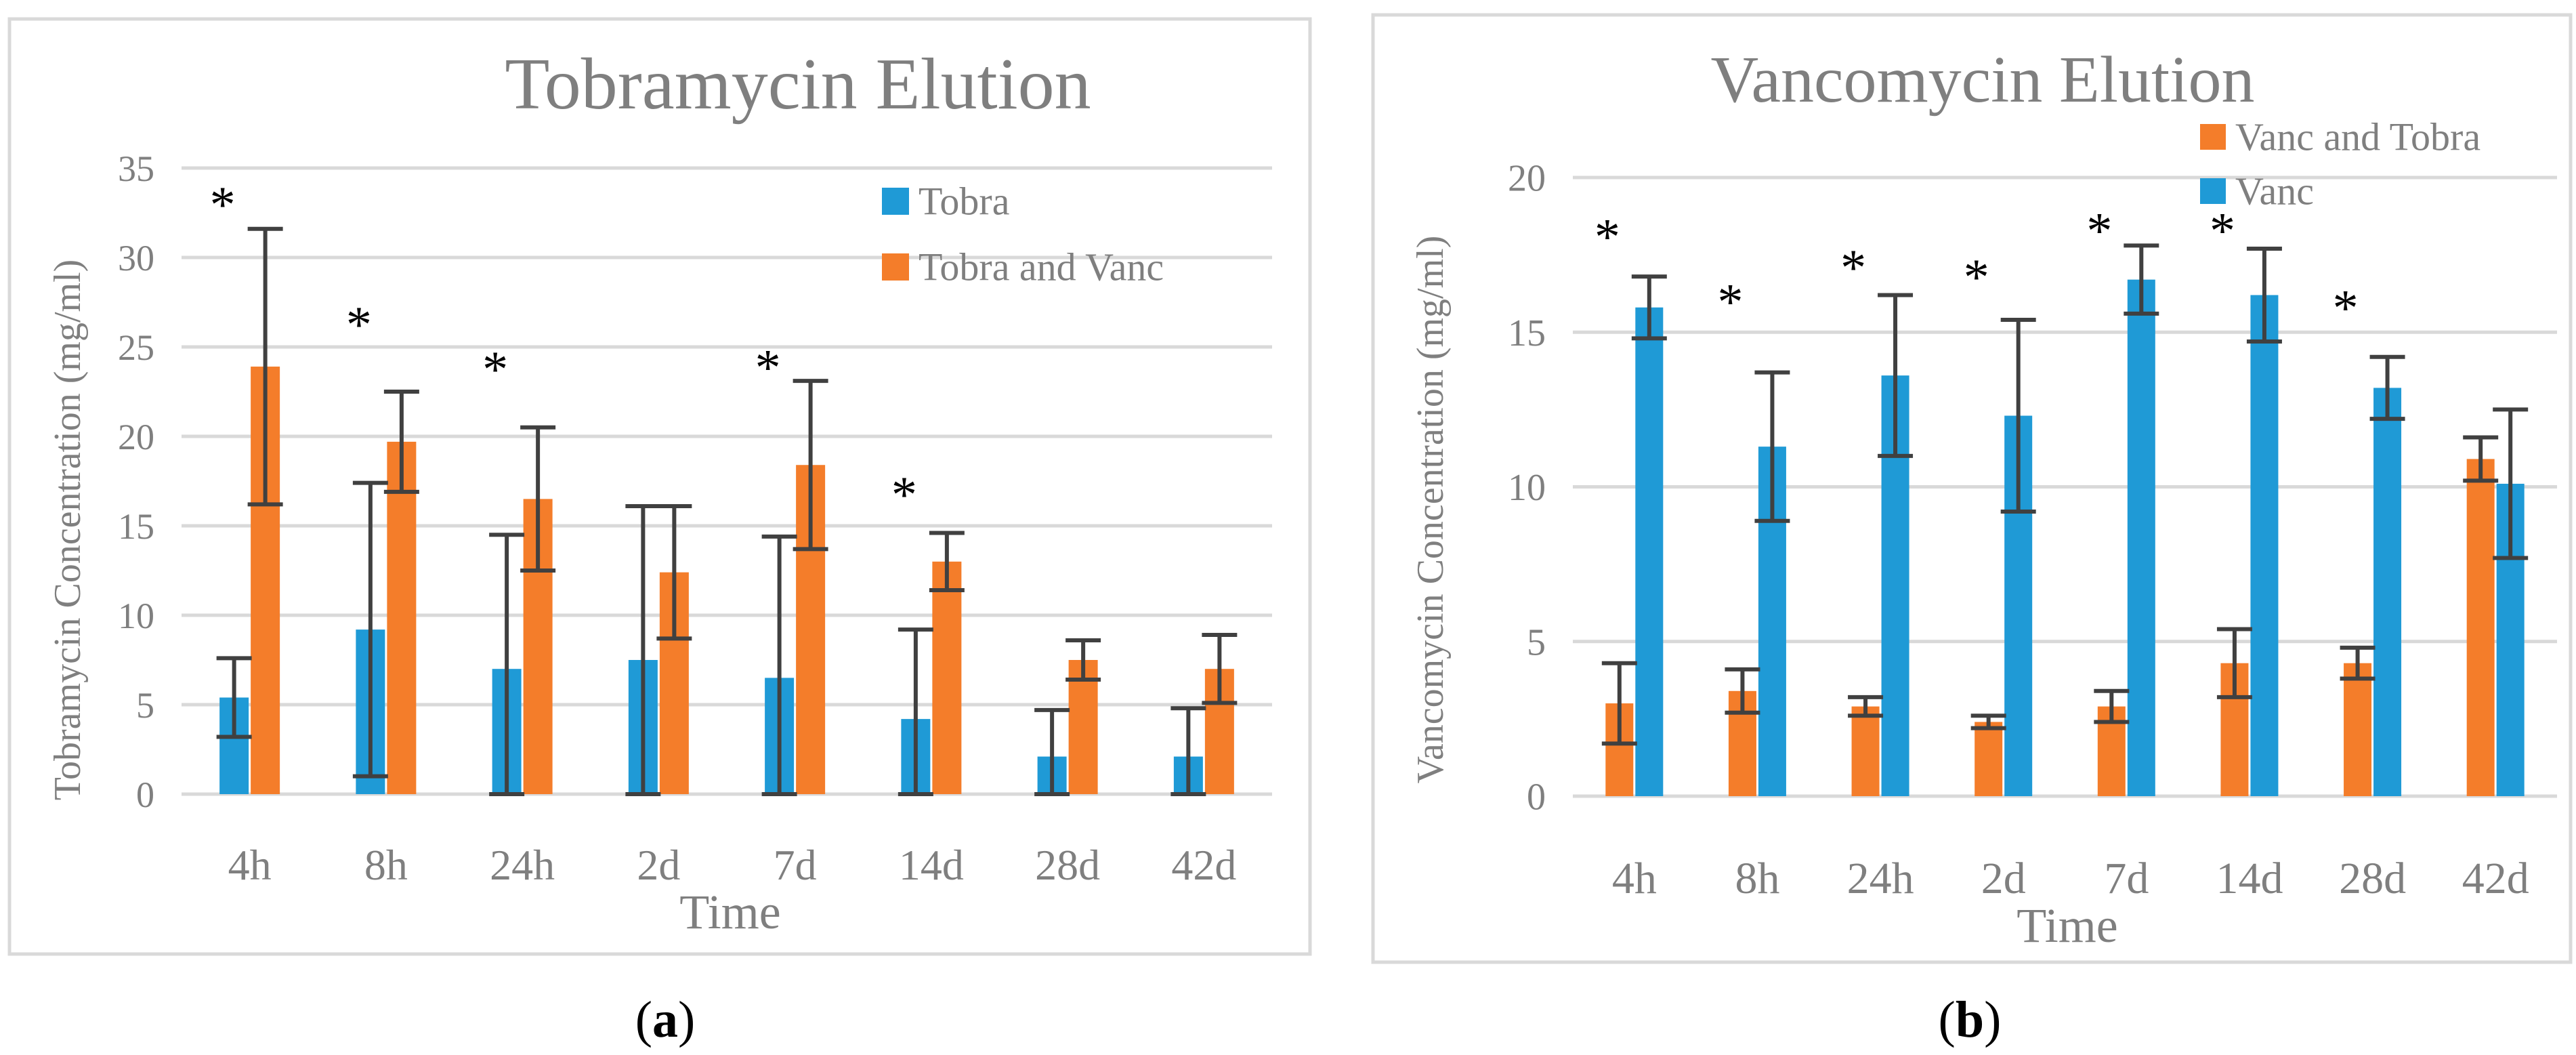  I want to click on chart-b-y-tick-label: 0, so click(1537, 798).